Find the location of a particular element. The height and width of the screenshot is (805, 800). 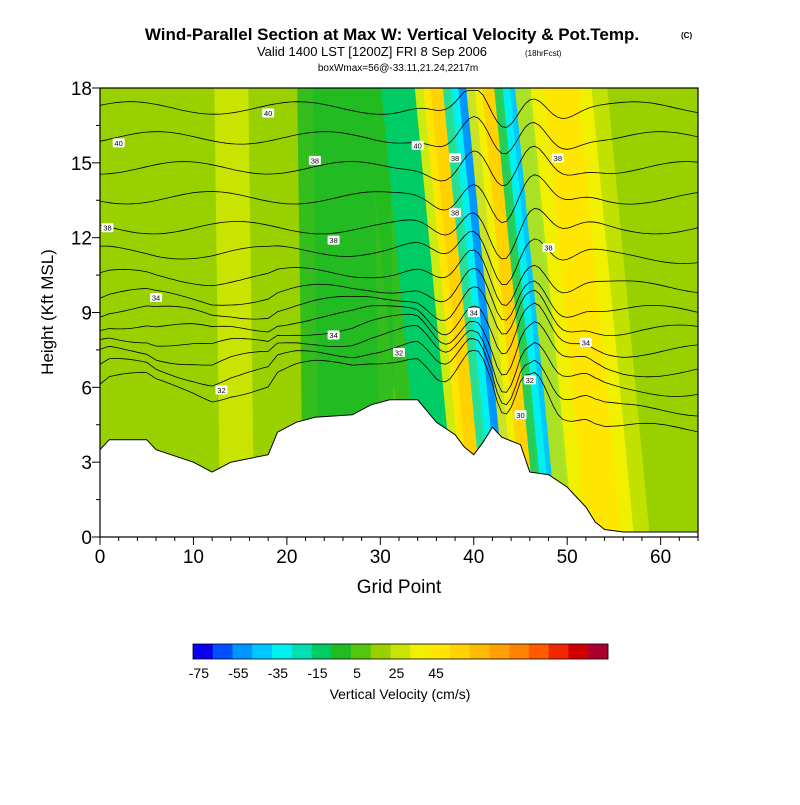

y-tick-label: 18 is located at coordinates (81, 89).